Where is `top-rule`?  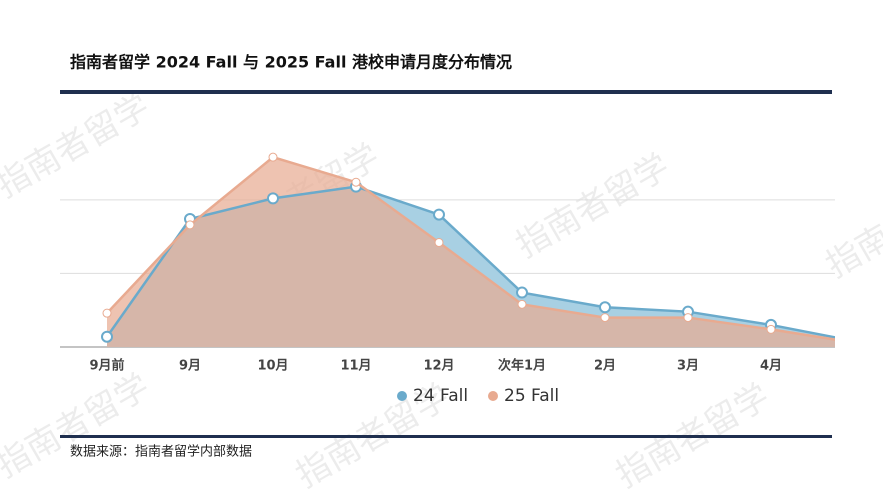
top-rule is located at coordinates (446, 92).